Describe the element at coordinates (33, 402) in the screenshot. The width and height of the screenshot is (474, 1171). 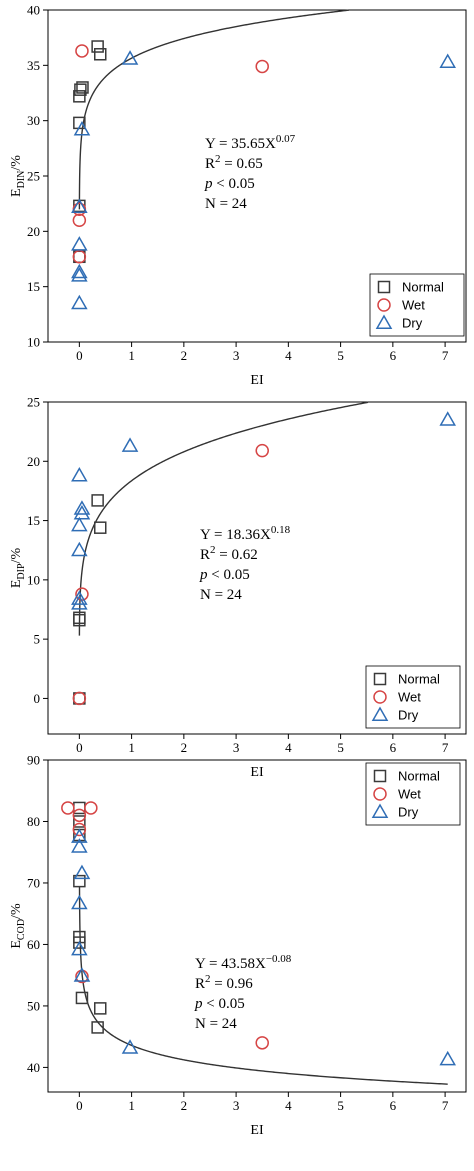
I see `y-tick-label: 25` at that location.